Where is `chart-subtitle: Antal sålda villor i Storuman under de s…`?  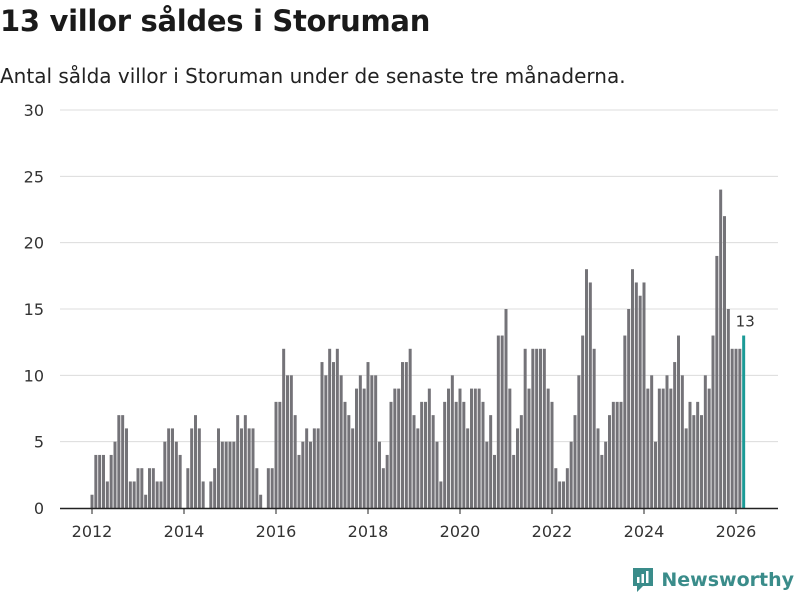
chart-subtitle: Antal sålda villor i Storuman under de s… is located at coordinates (313, 76).